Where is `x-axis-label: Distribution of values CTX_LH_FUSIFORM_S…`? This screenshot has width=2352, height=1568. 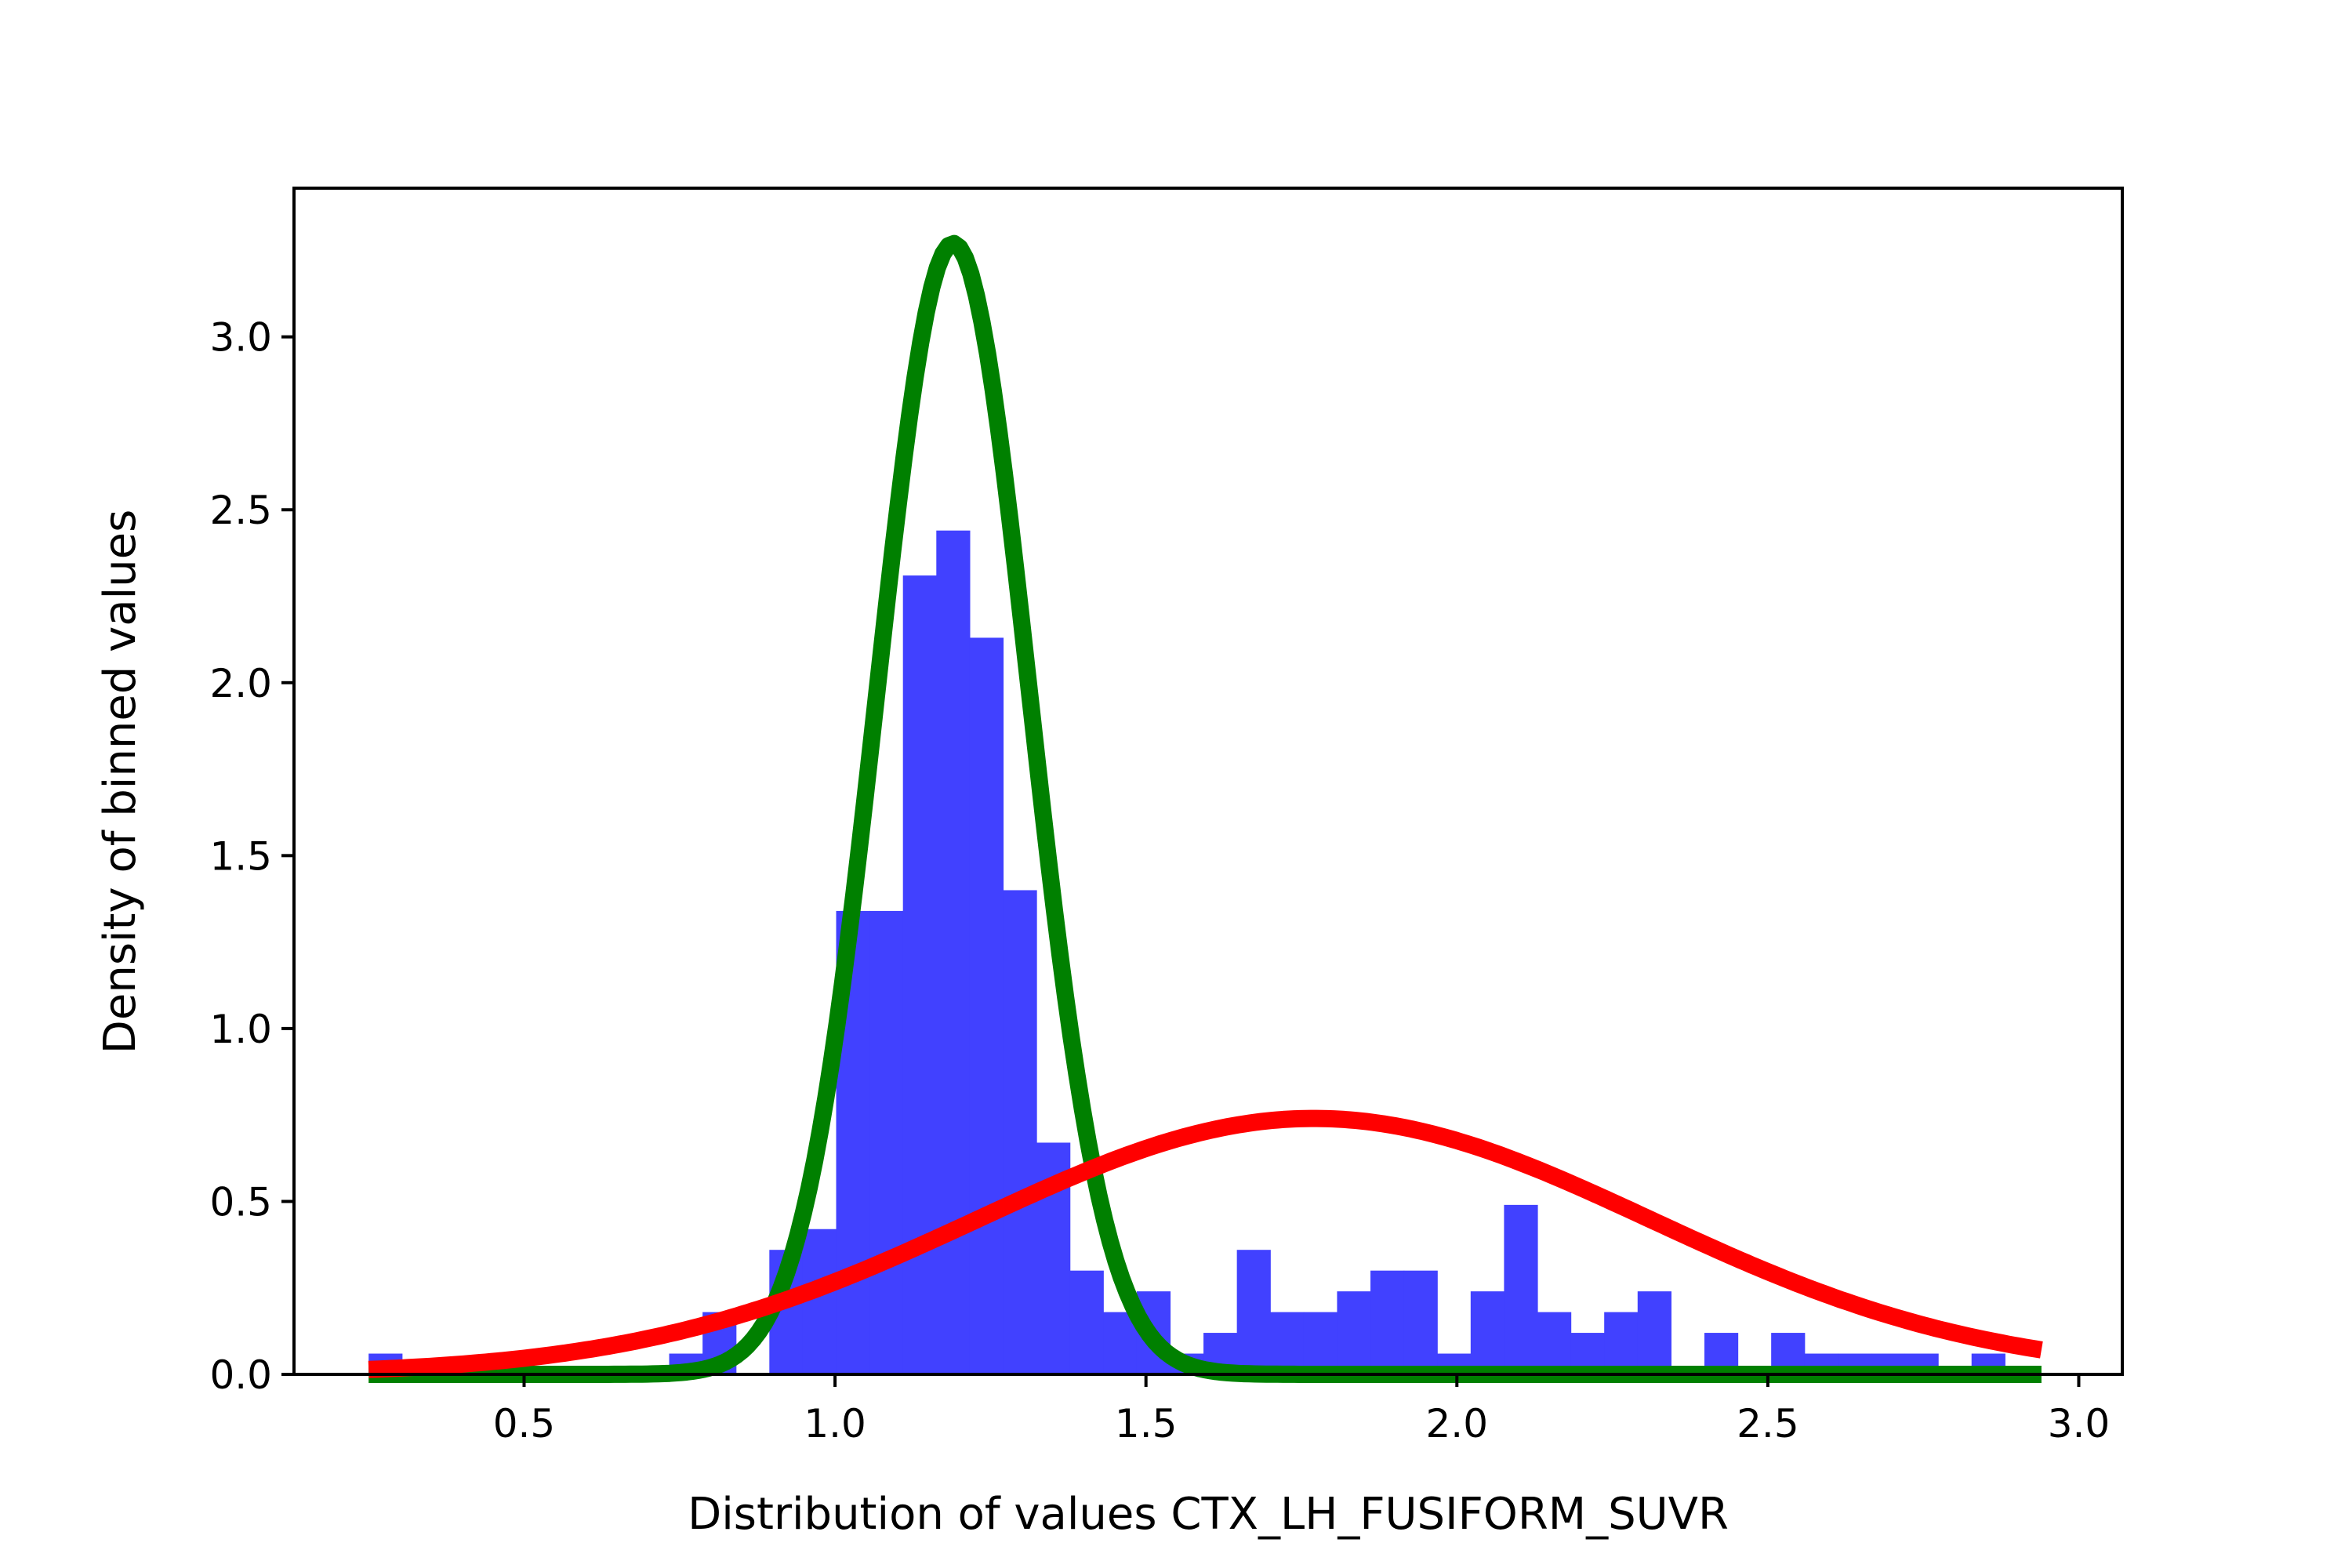
x-axis-label: Distribution of values CTX_LH_FUSIFORM_S… is located at coordinates (1208, 1514).